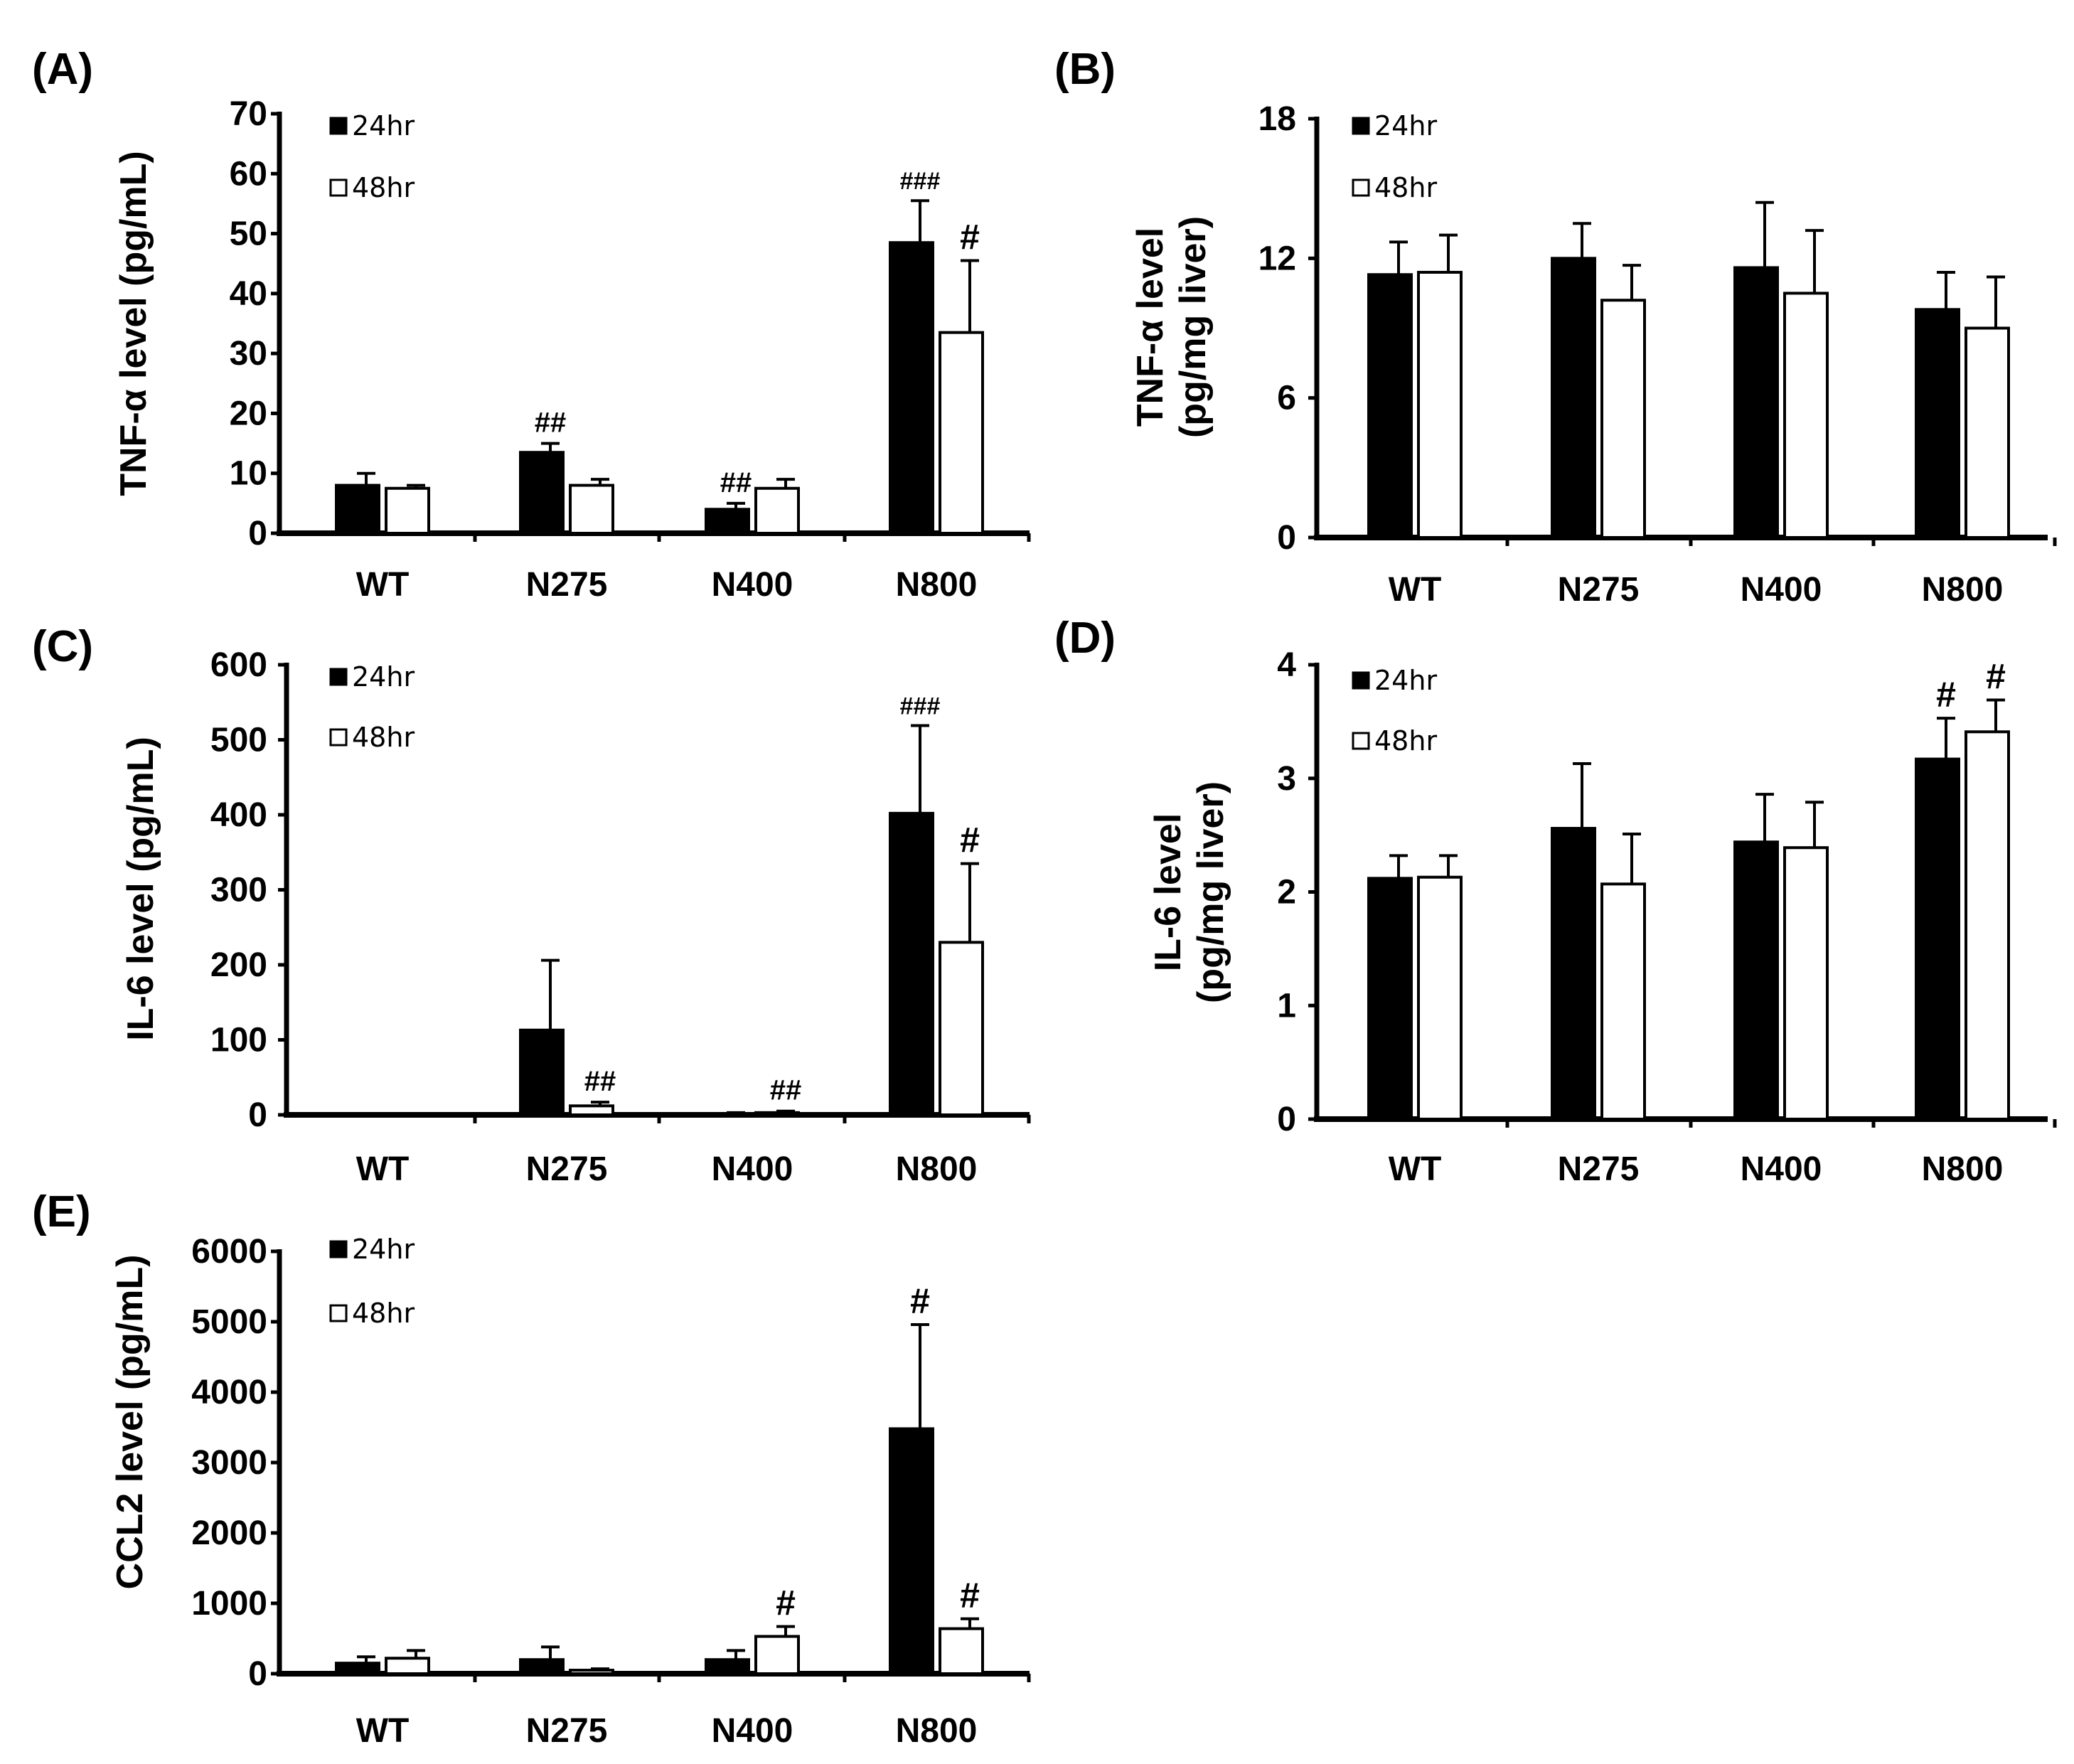 Image resolution: width=2074 pixels, height=1764 pixels. Describe the element at coordinates (1085, 69) in the screenshot. I see `panel-label: (B)` at that location.